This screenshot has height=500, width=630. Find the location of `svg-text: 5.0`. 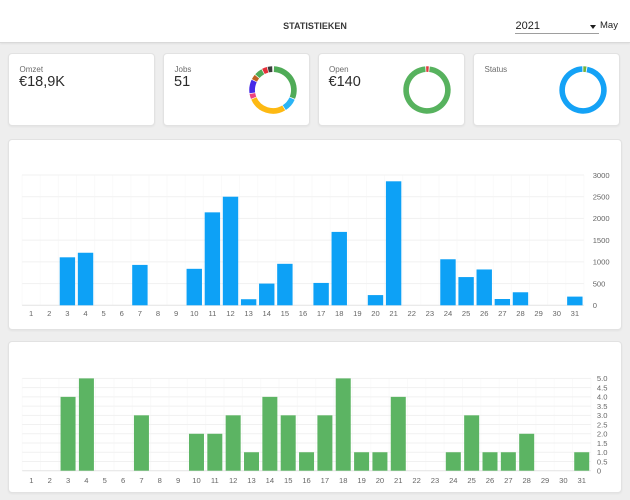

svg-text: 5.0 is located at coordinates (602, 378).